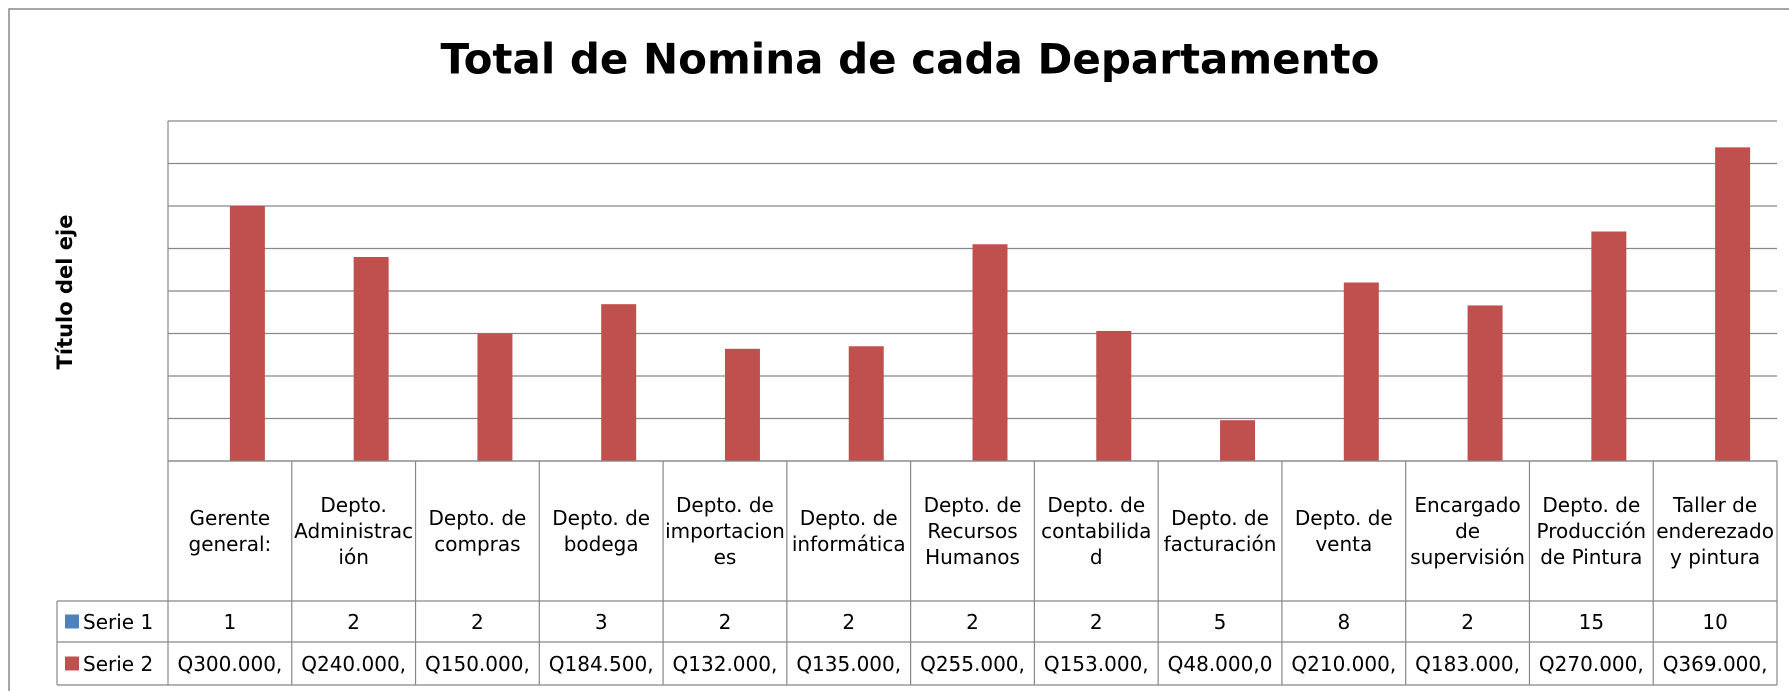 The width and height of the screenshot is (1789, 691). What do you see at coordinates (1096, 531) in the screenshot?
I see `x-tick-label: Depto. de contabilidad` at bounding box center [1096, 531].